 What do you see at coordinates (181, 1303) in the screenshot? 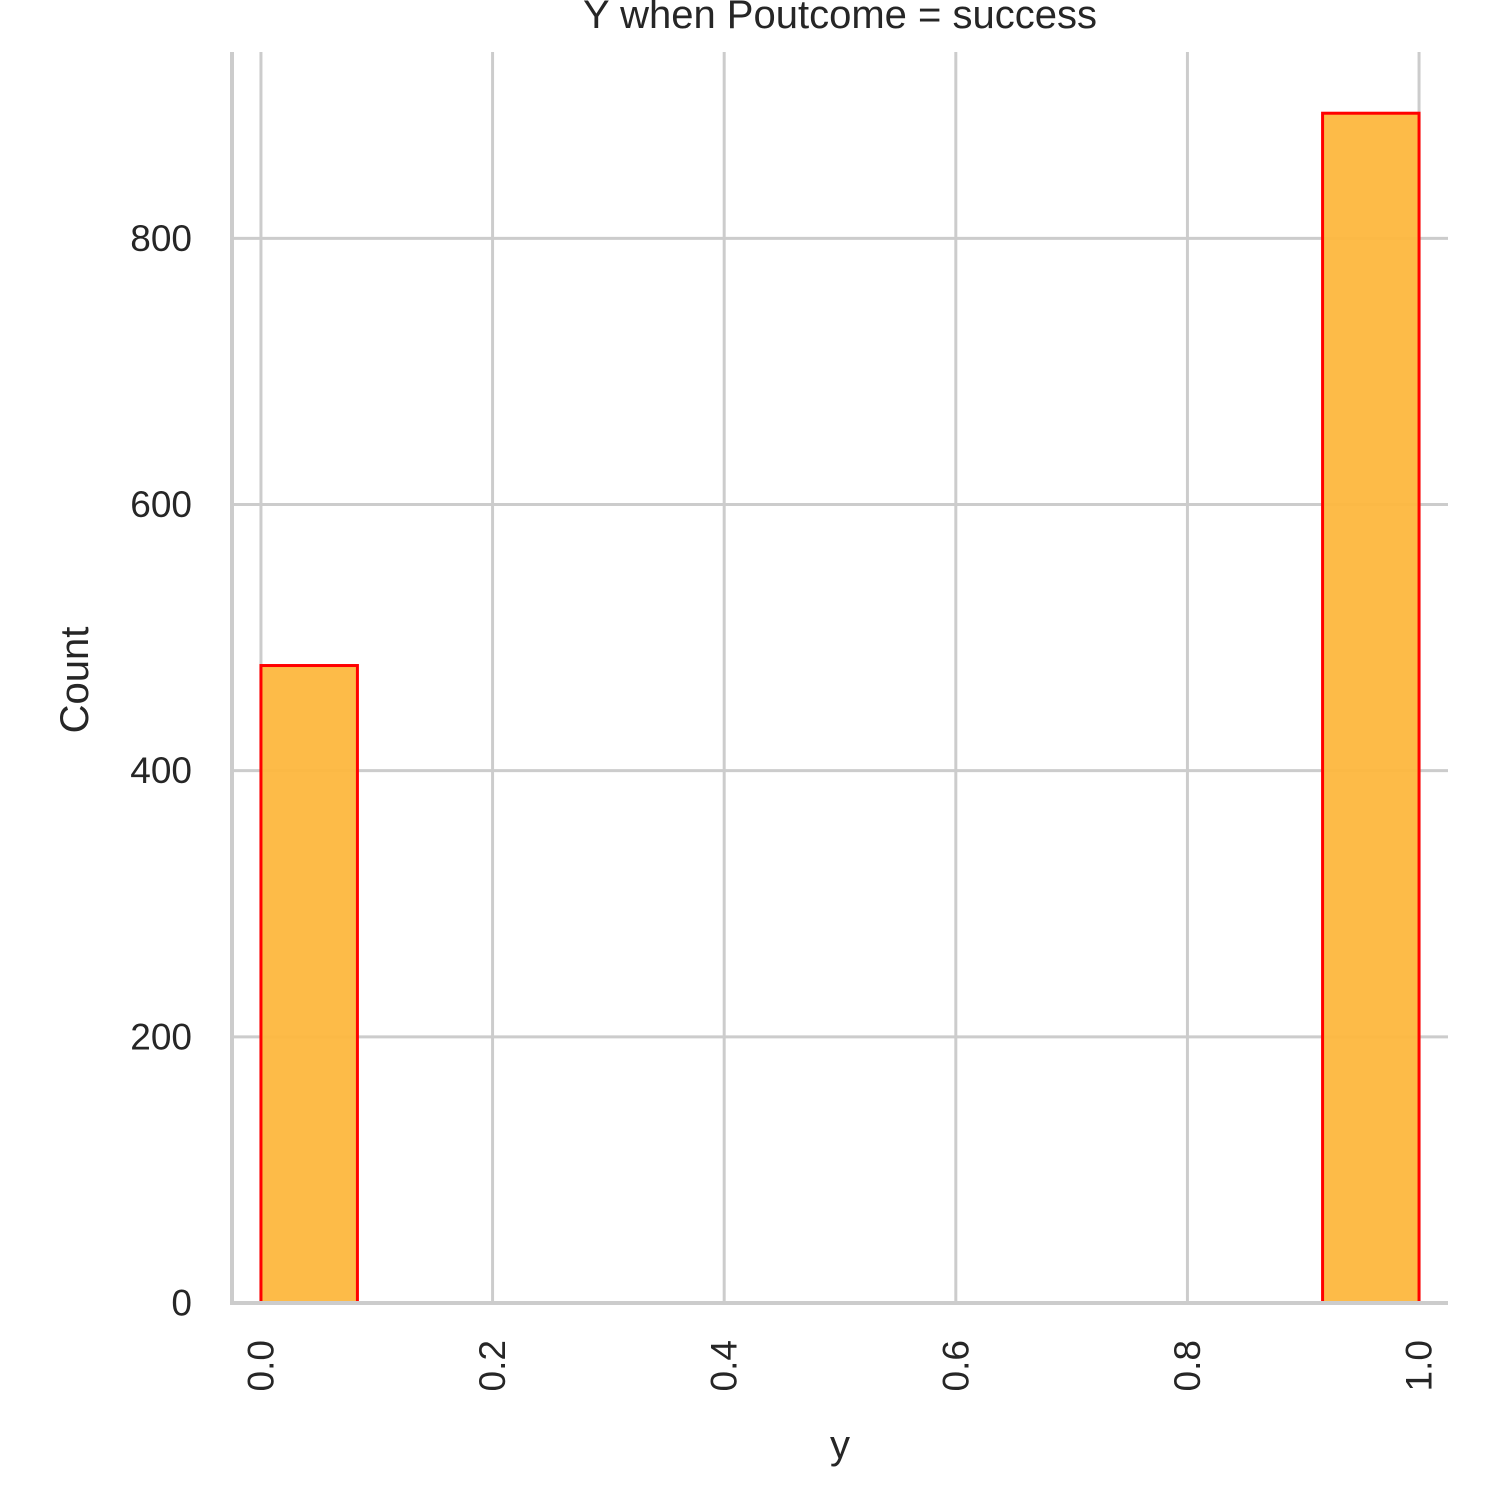
I see `y-tick-label: 0` at bounding box center [181, 1303].